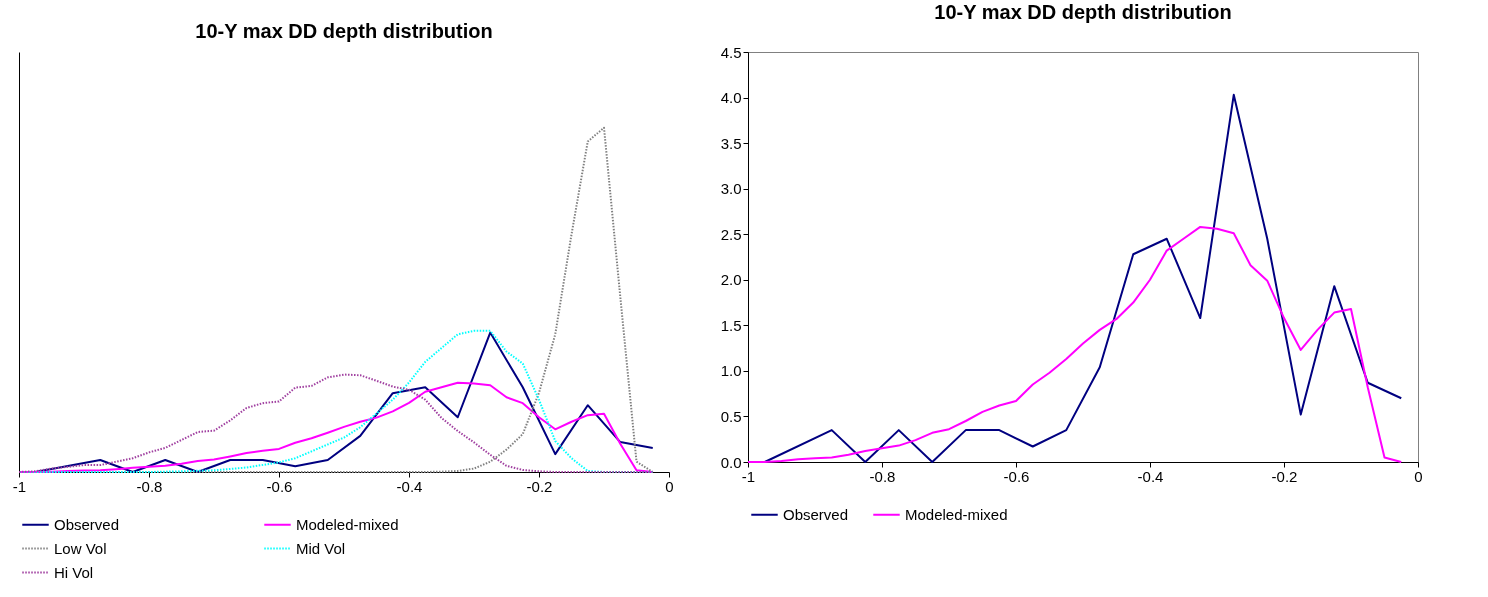  What do you see at coordinates (731, 234) in the screenshot?
I see `y-tick-label: 2.5` at bounding box center [731, 234].